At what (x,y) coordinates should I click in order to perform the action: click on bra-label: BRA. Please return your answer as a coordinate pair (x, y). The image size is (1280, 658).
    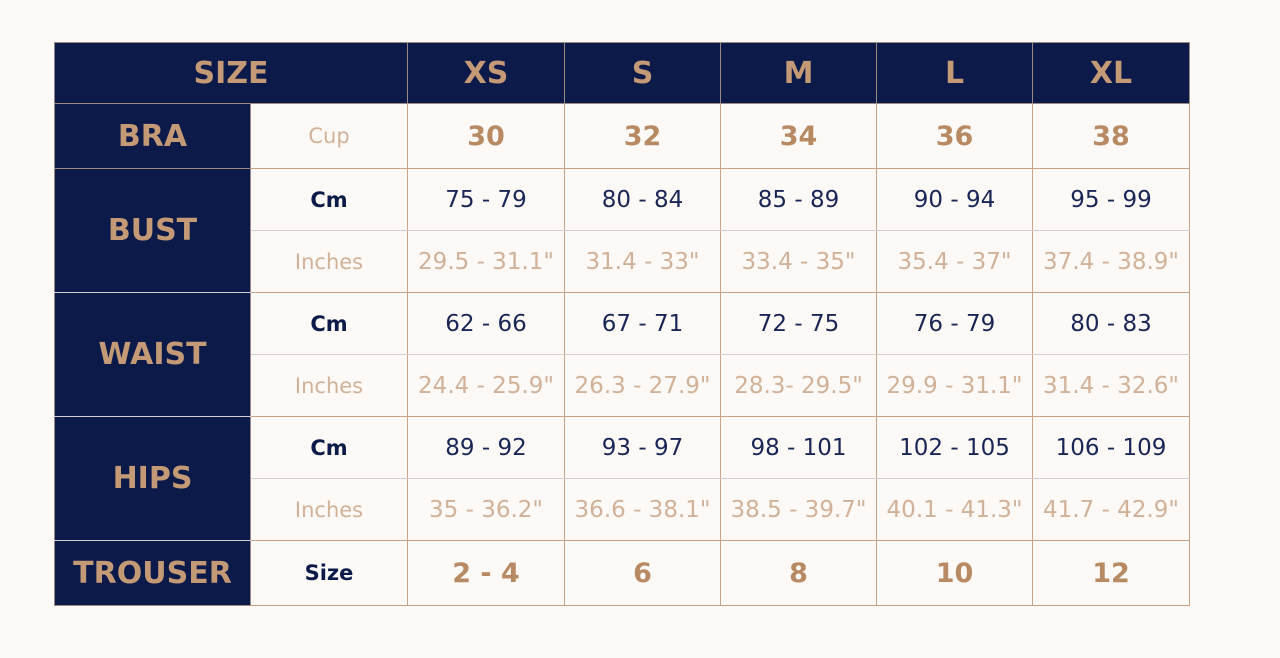
    Looking at the image, I should click on (152, 136).